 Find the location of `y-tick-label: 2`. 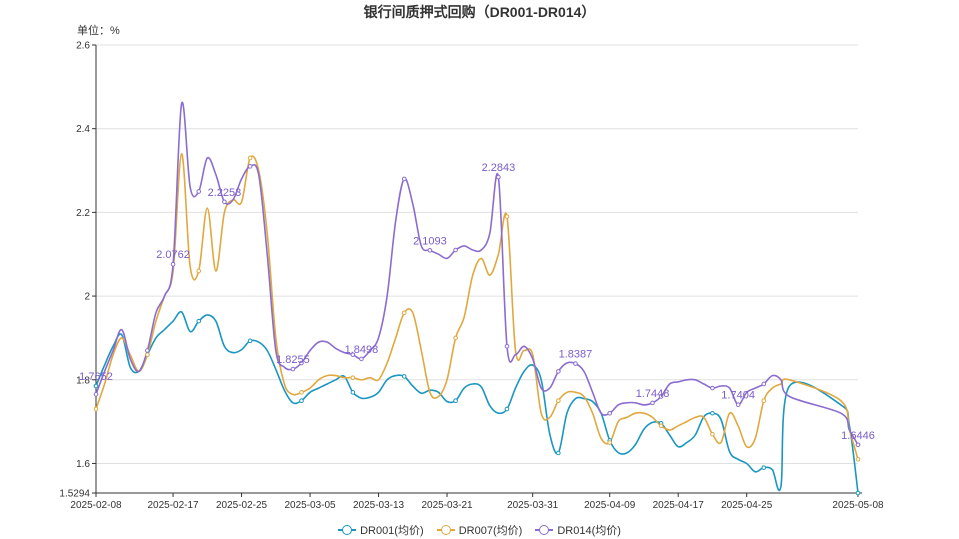

y-tick-label: 2 is located at coordinates (87, 297).